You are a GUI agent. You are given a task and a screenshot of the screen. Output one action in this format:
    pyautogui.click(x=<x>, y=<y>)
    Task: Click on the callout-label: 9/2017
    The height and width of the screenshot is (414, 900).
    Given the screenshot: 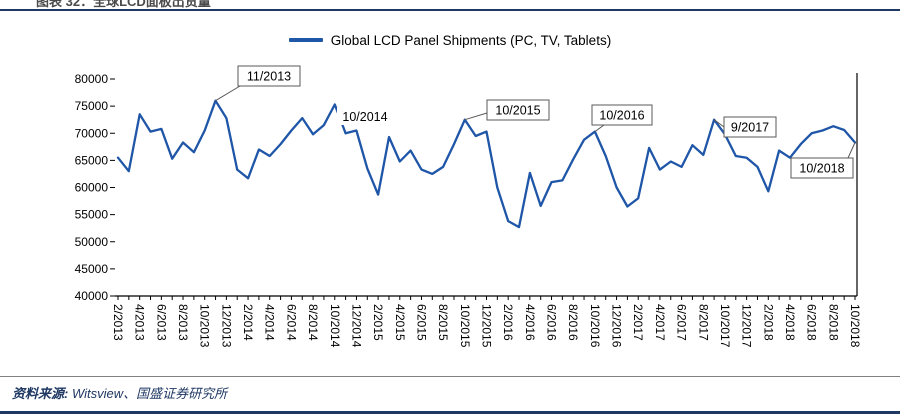 What is the action you would take?
    pyautogui.click(x=750, y=128)
    